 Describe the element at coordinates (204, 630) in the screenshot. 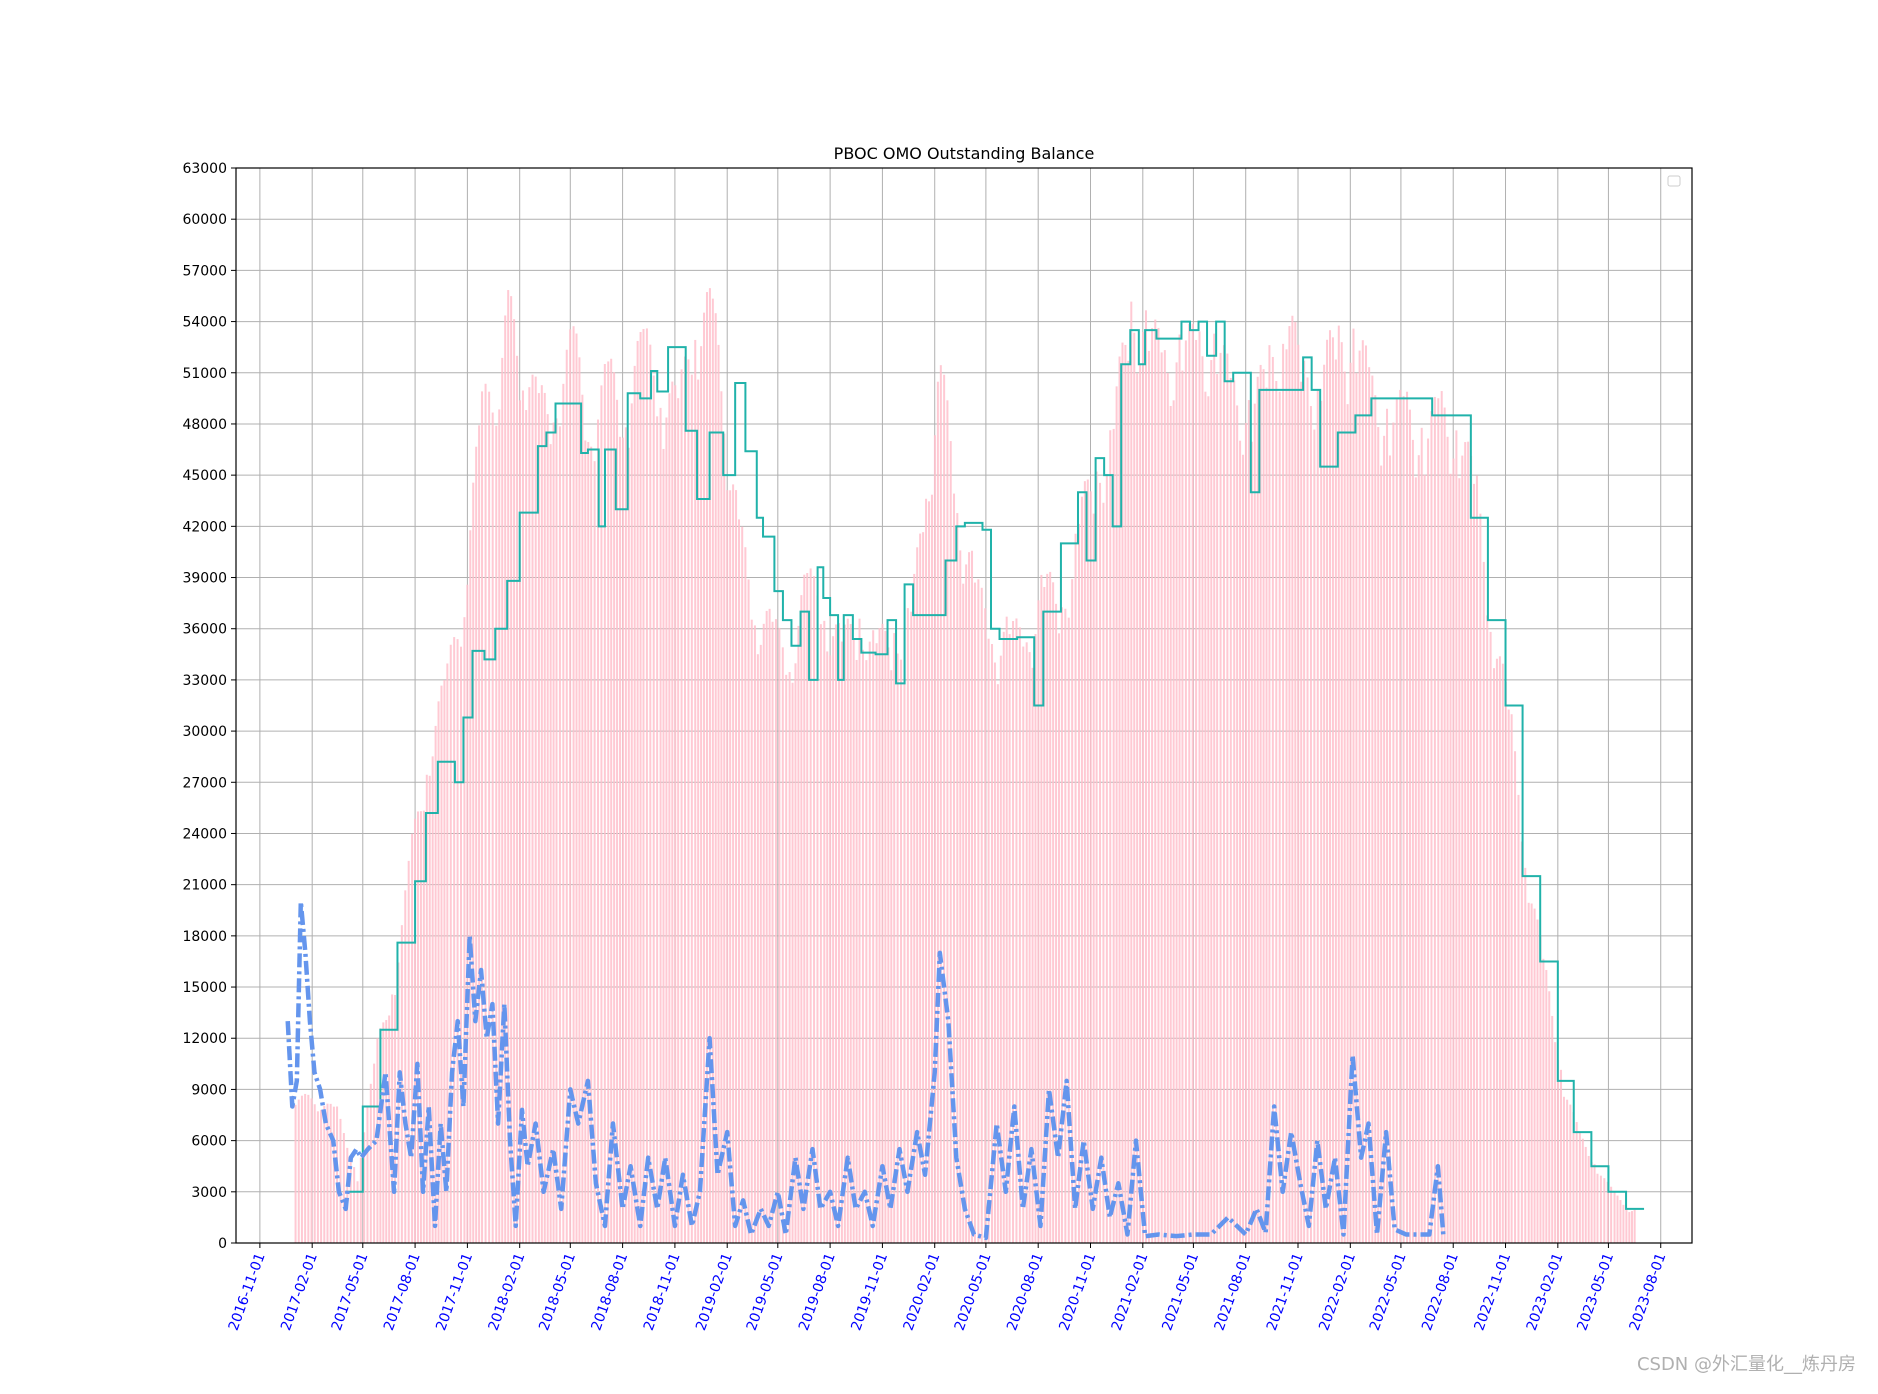

I see `y-tick-label: 36000` at that location.